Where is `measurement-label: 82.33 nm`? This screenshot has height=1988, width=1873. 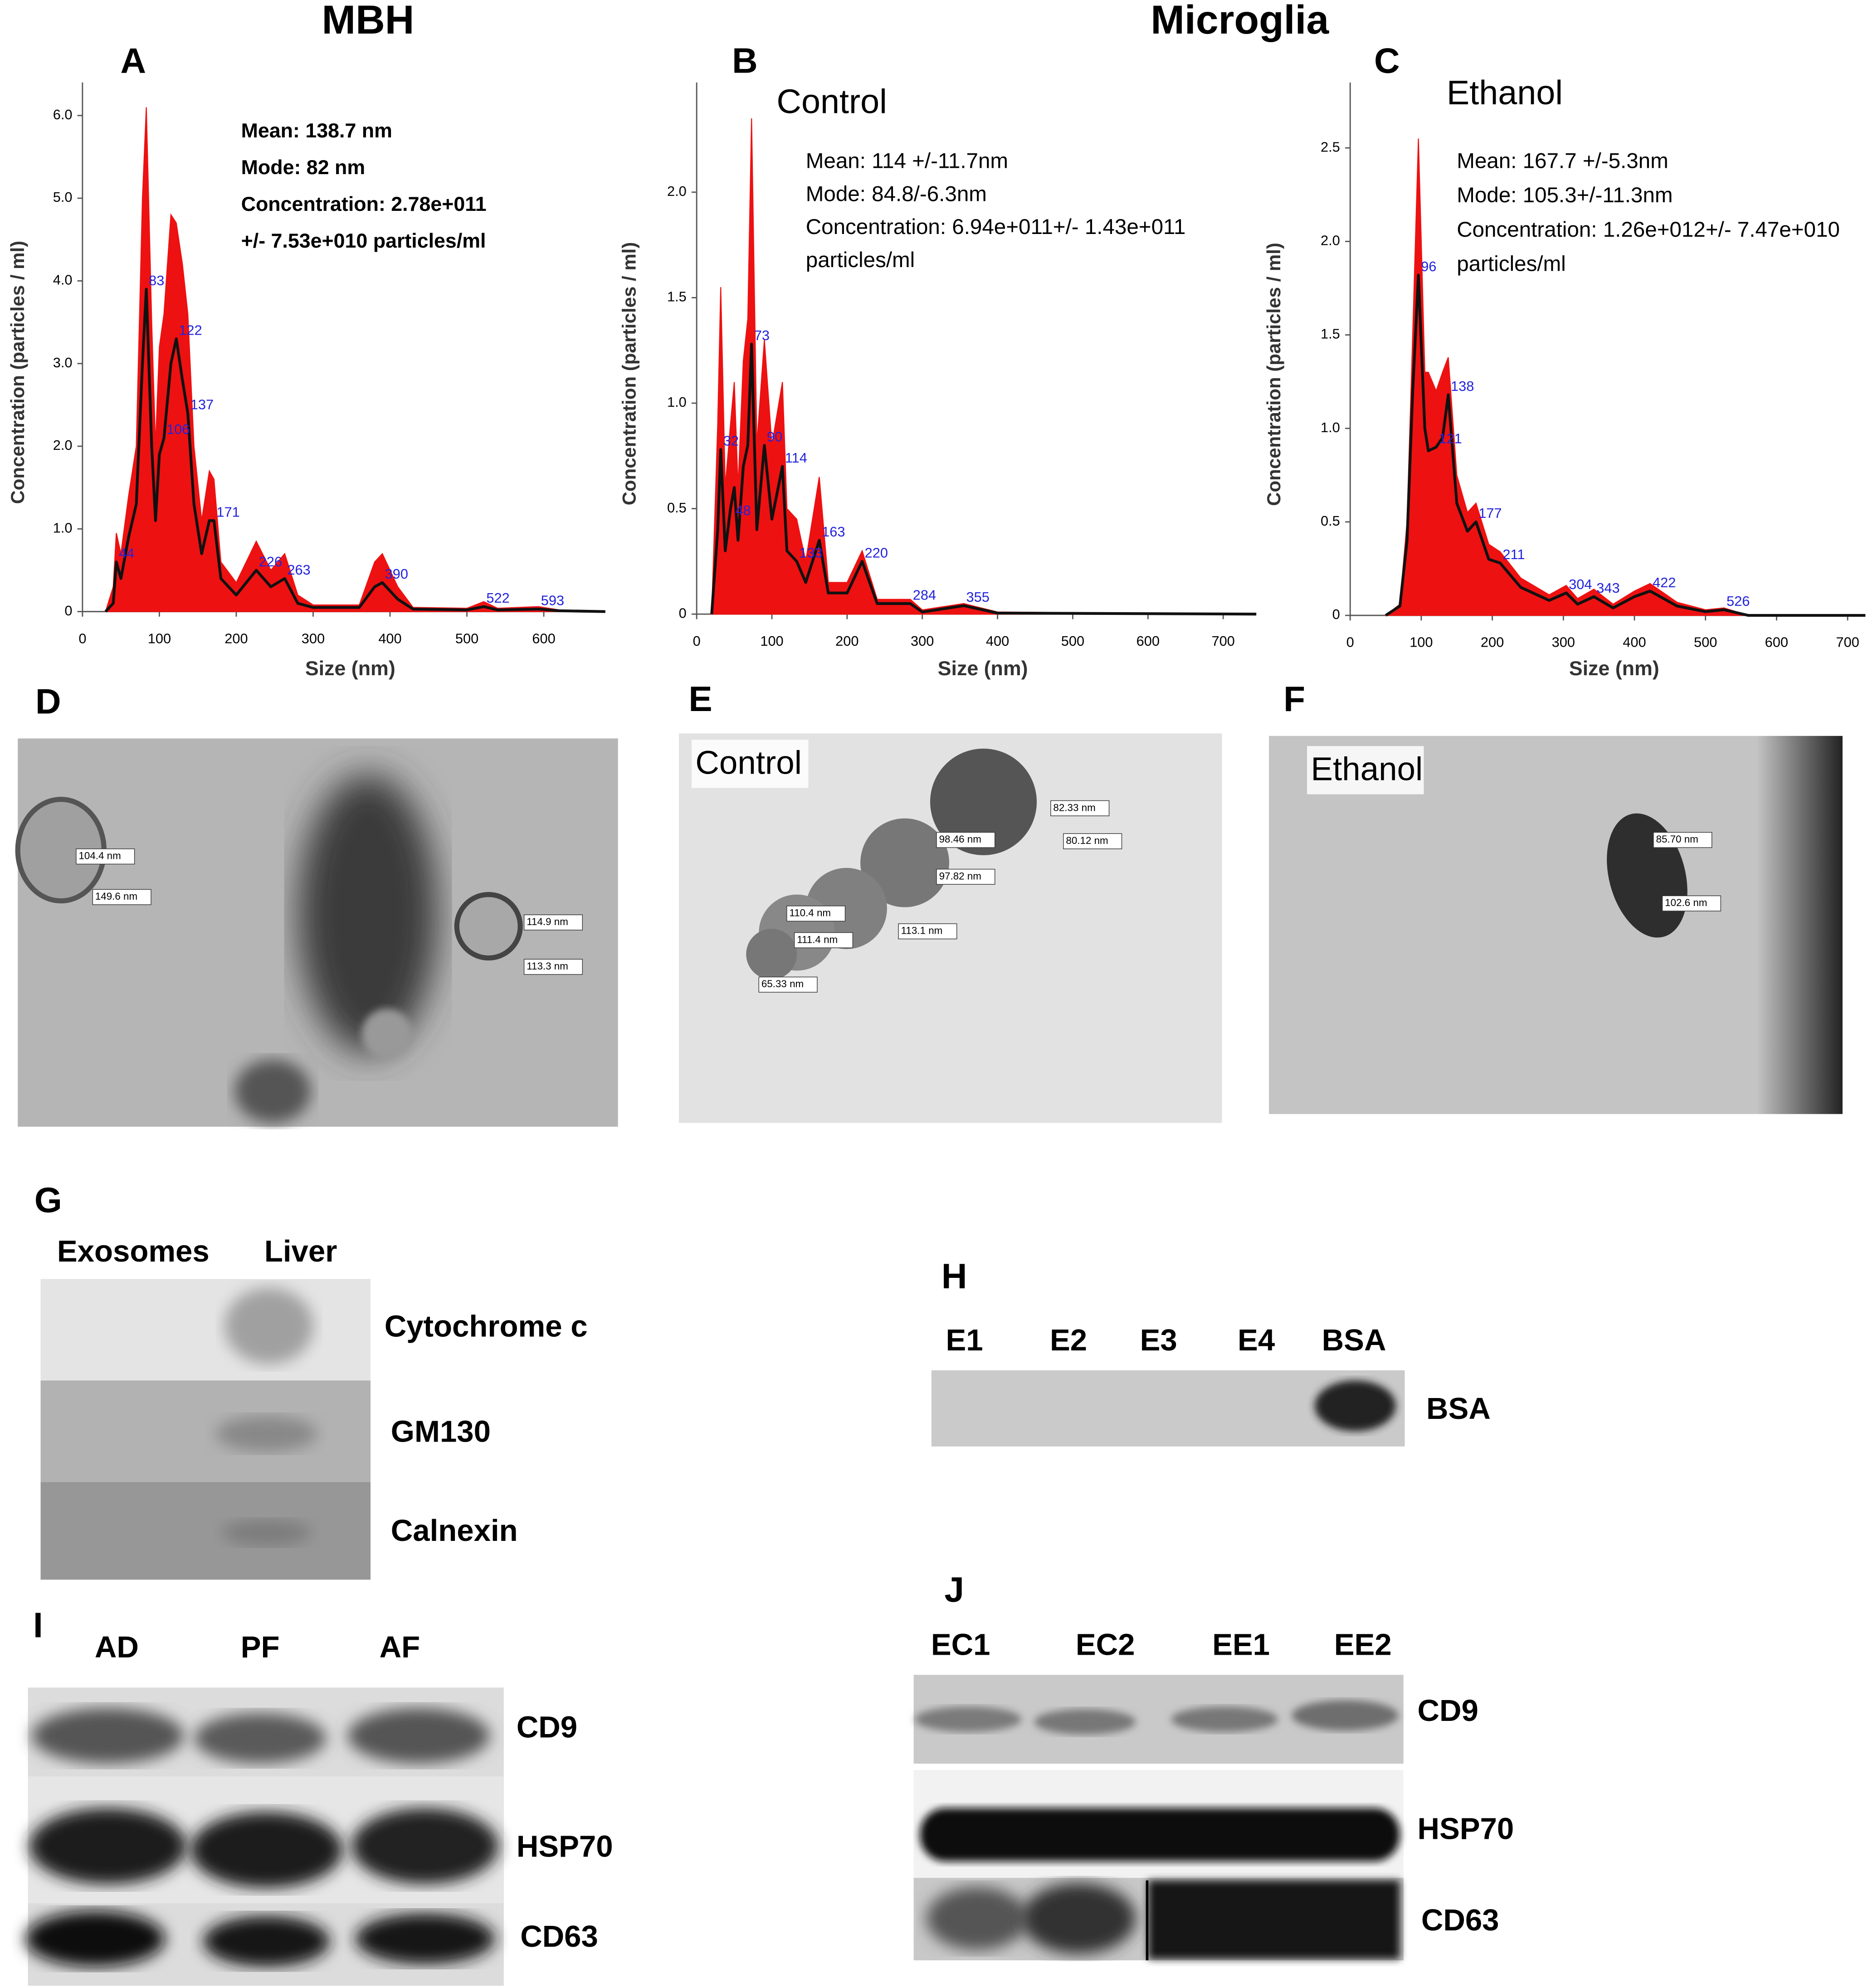
measurement-label: 82.33 nm is located at coordinates (1074, 807).